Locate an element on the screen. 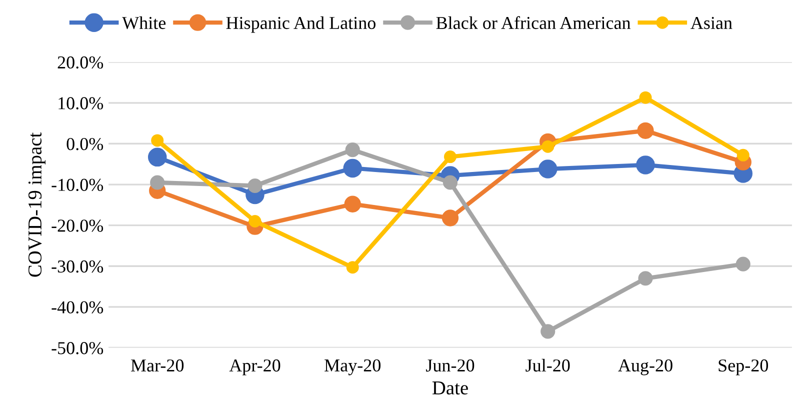  y-tick-label: -40.0% is located at coordinates (78, 307).